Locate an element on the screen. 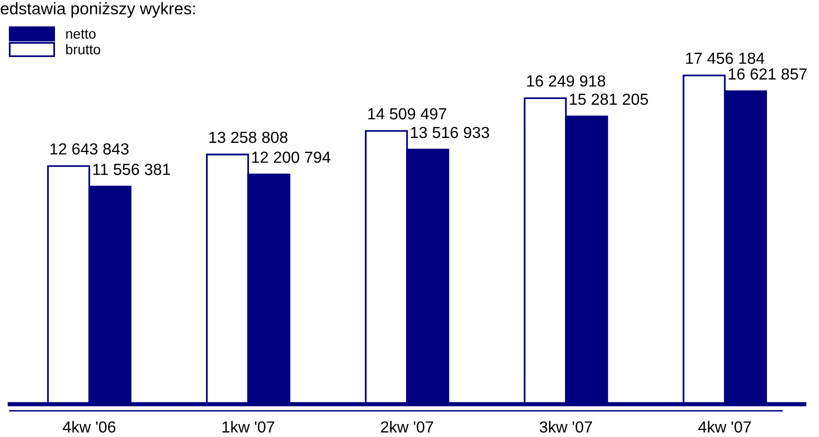 The height and width of the screenshot is (437, 819). x-tick-label: 2kw '07 is located at coordinates (407, 426).